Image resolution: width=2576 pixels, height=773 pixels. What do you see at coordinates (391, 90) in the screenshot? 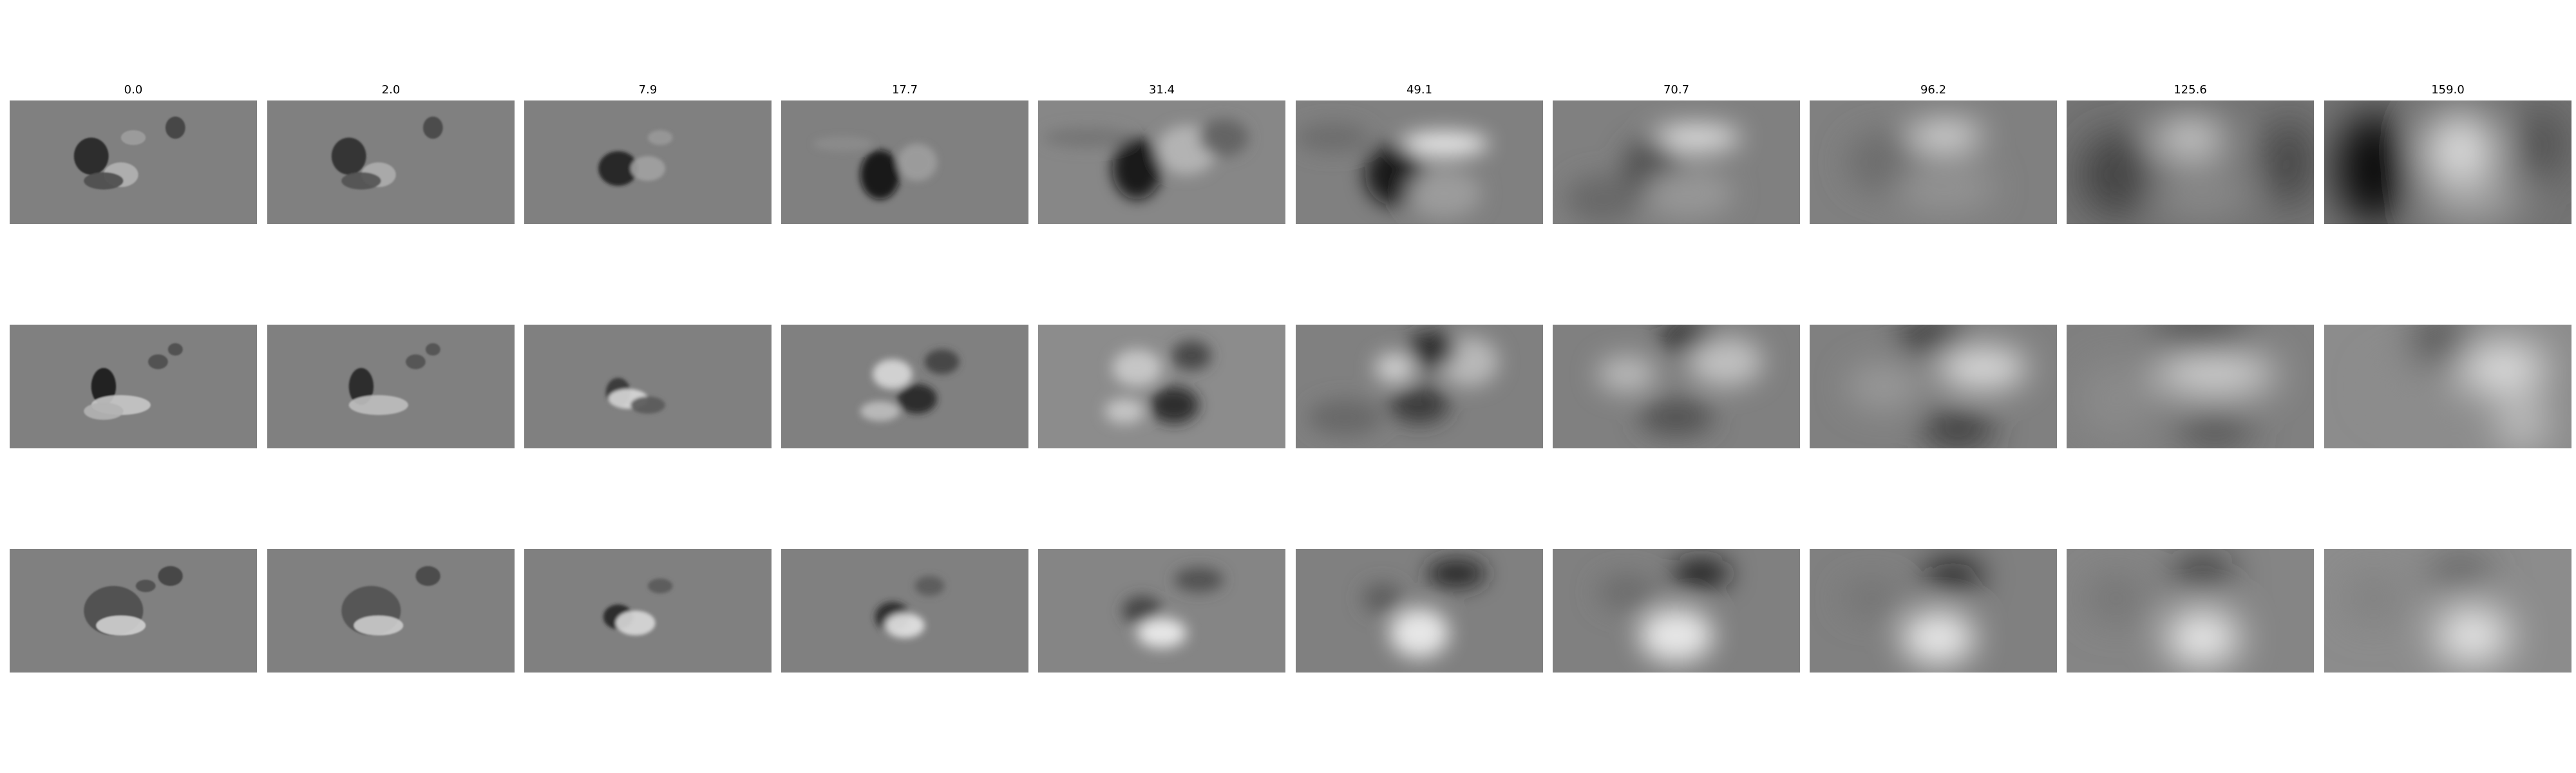
I see `column-title: 2.0` at bounding box center [391, 90].